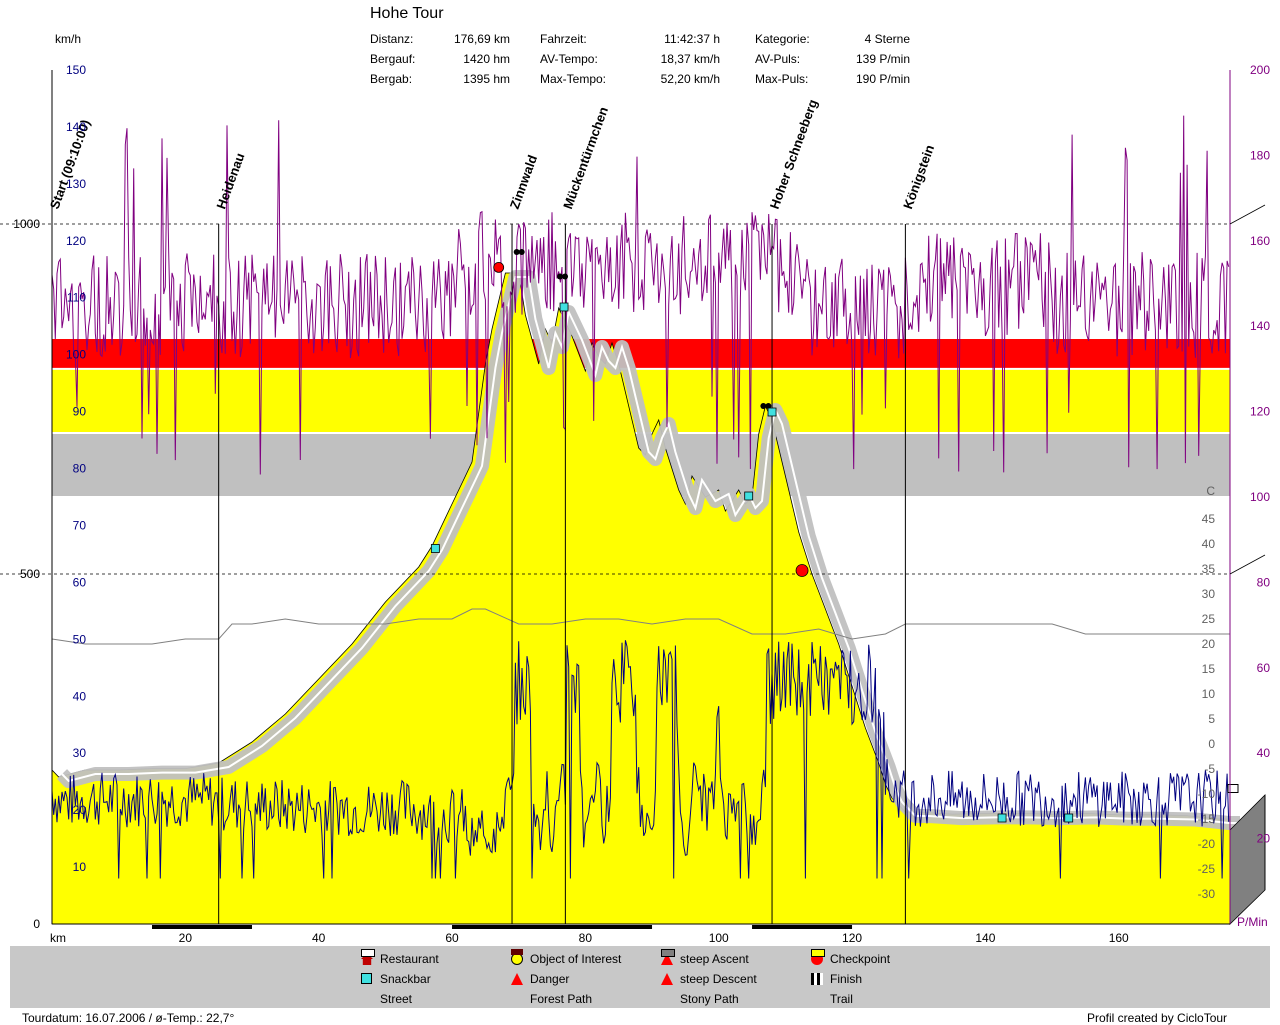 Image resolution: width=1280 pixels, height=1025 pixels. What do you see at coordinates (1207, 869) in the screenshot?
I see `temperature-tick-label: -25` at bounding box center [1207, 869].